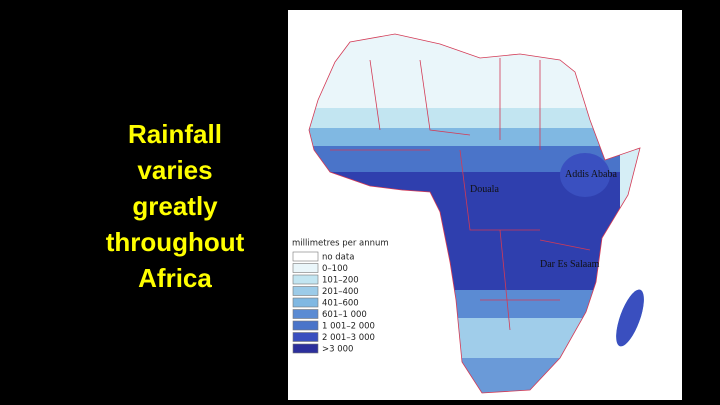  What do you see at coordinates (591, 174) in the screenshot?
I see `city-label: Addis Ababa` at bounding box center [591, 174].